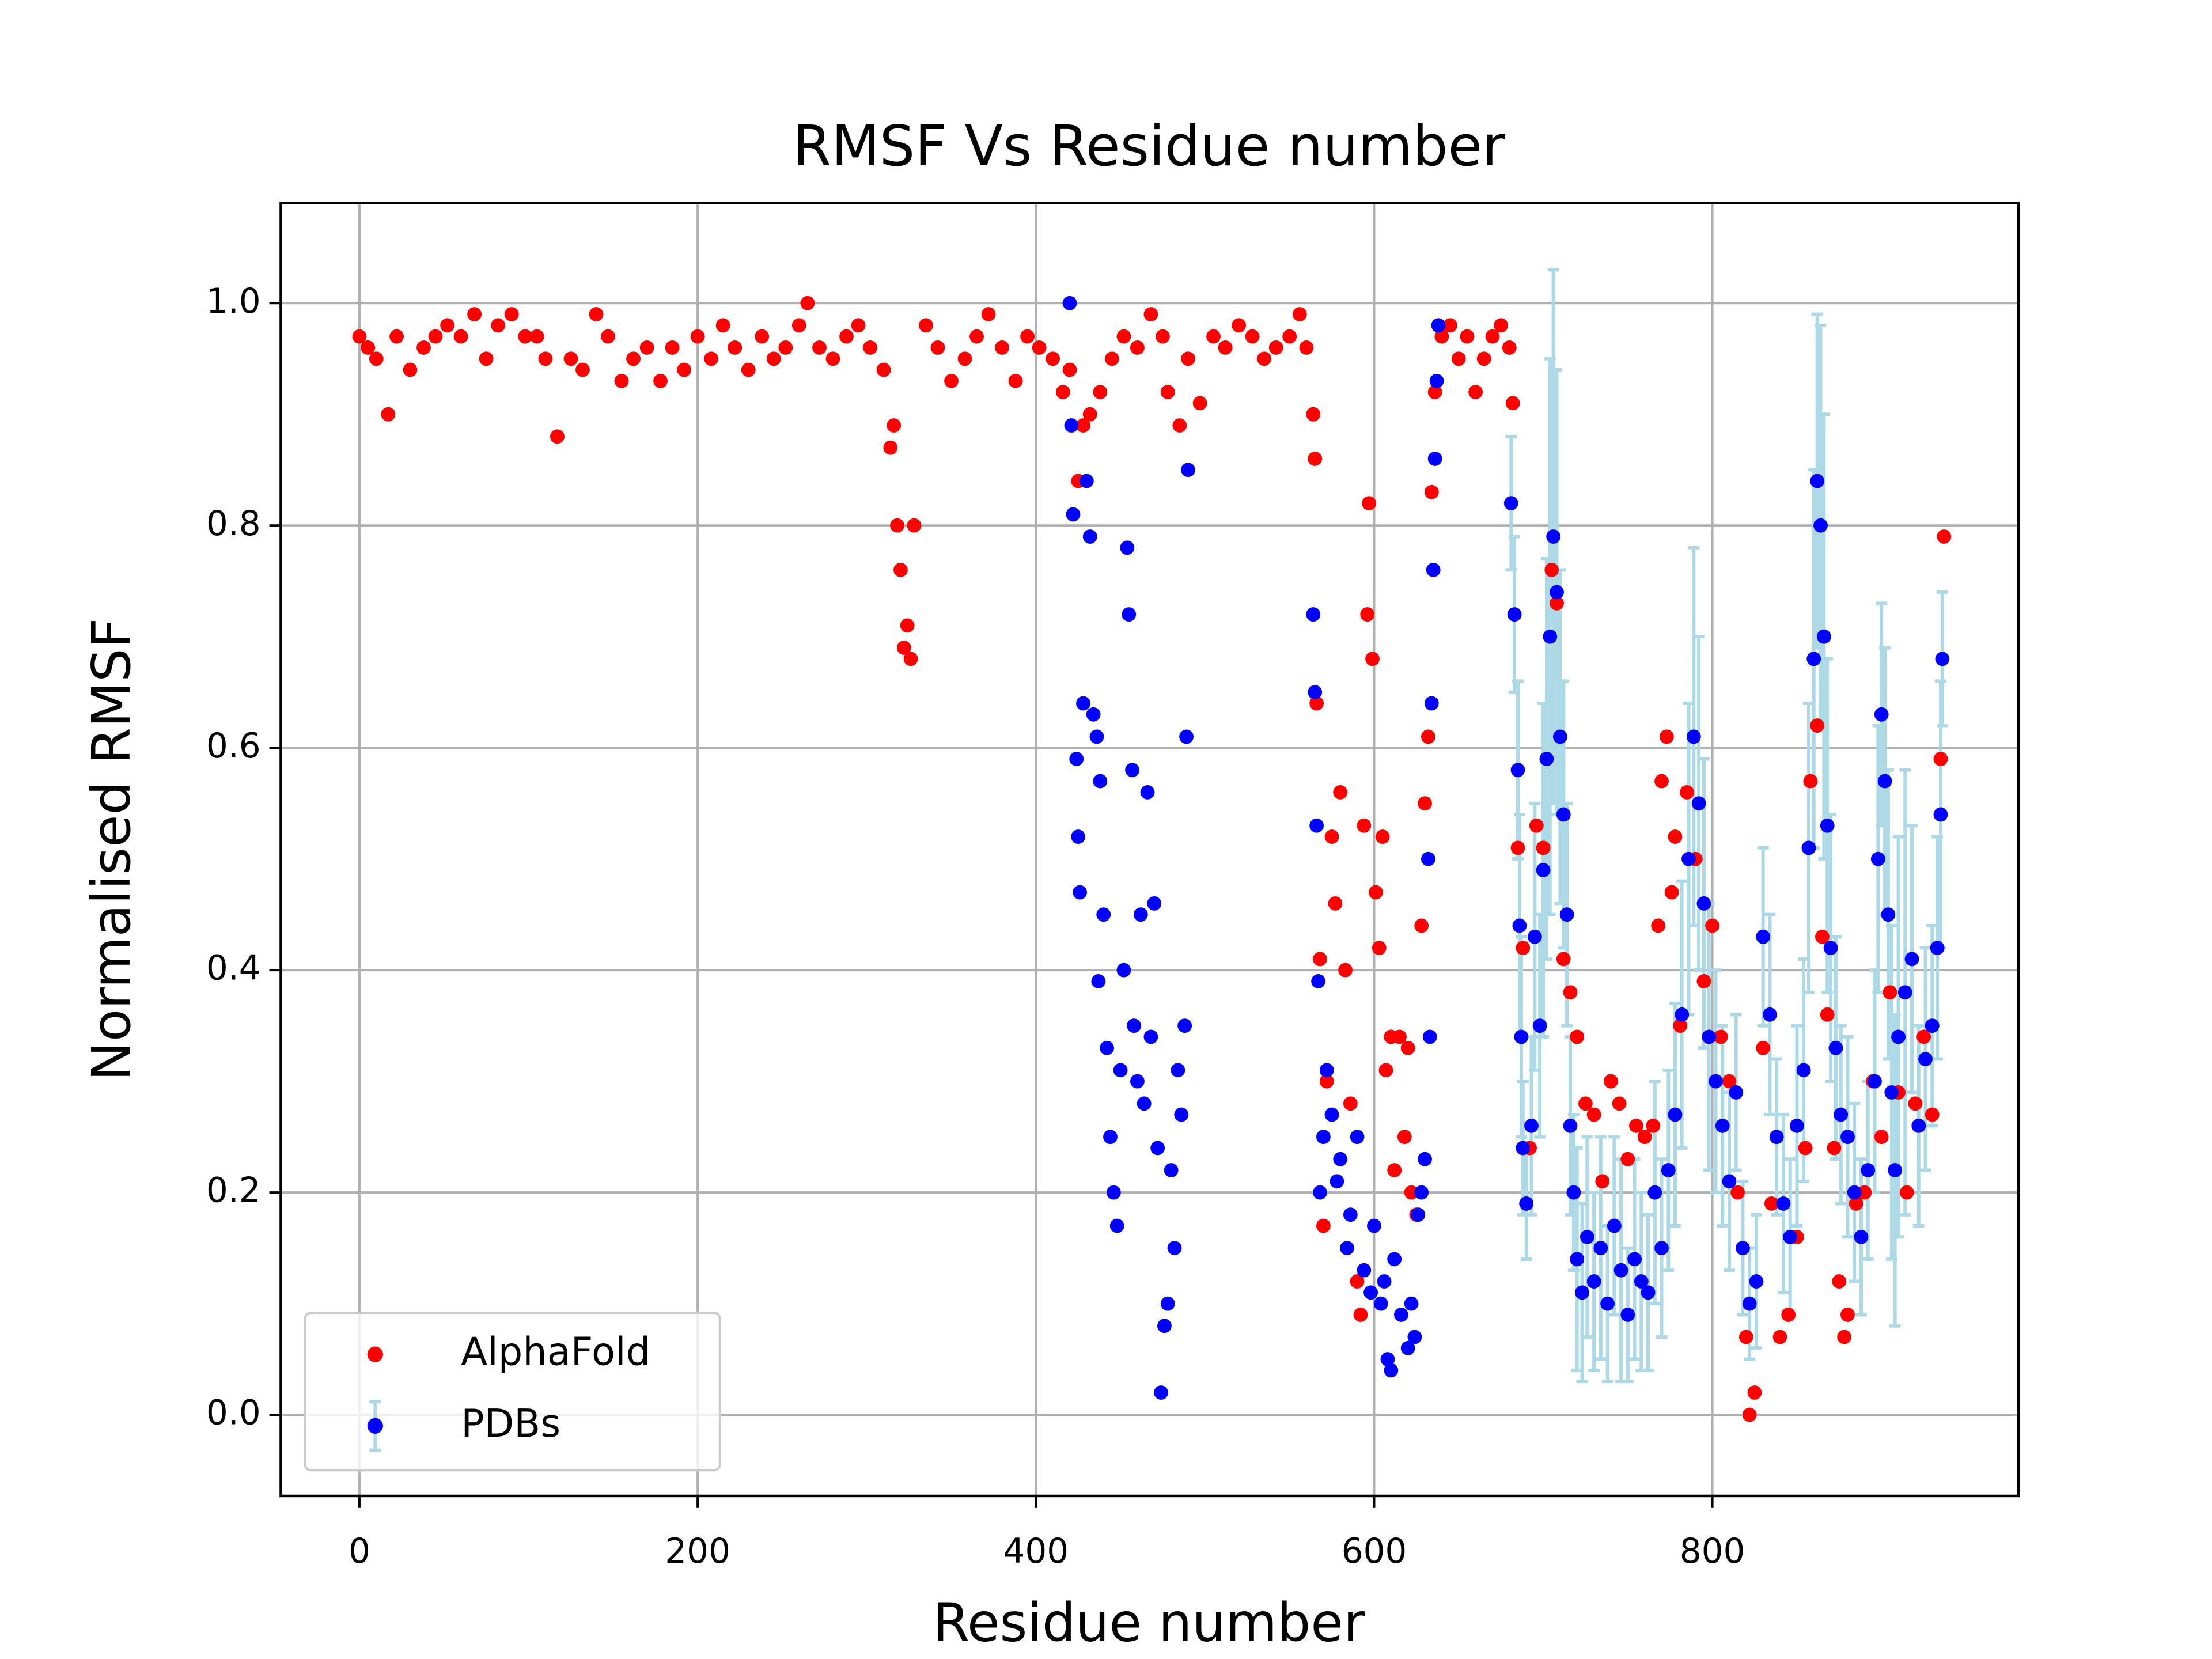 This screenshot has height=1659, width=2212. Describe the element at coordinates (359, 1551) in the screenshot. I see `x-tick-label: 0` at that location.